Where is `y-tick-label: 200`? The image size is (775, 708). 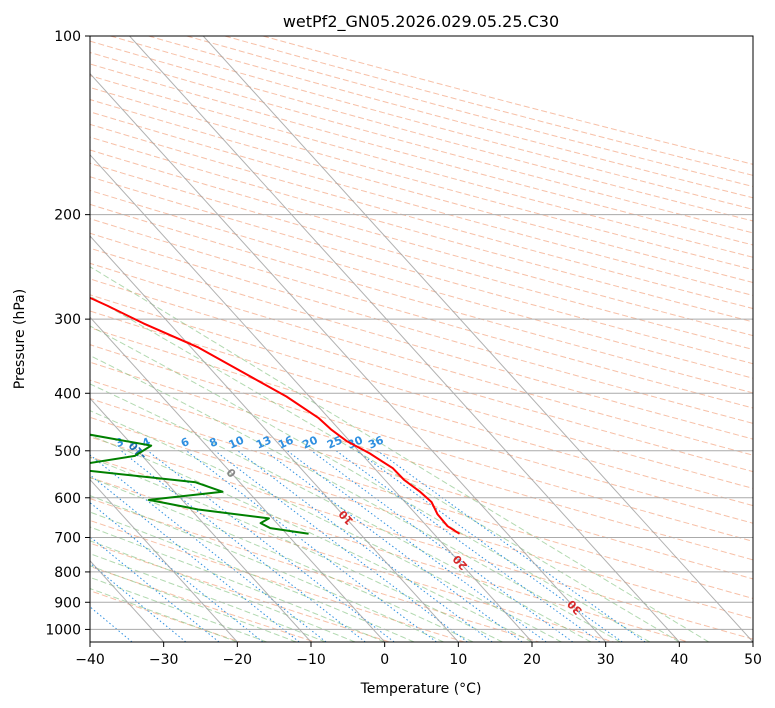 y-tick-label: 200 is located at coordinates (67, 216).